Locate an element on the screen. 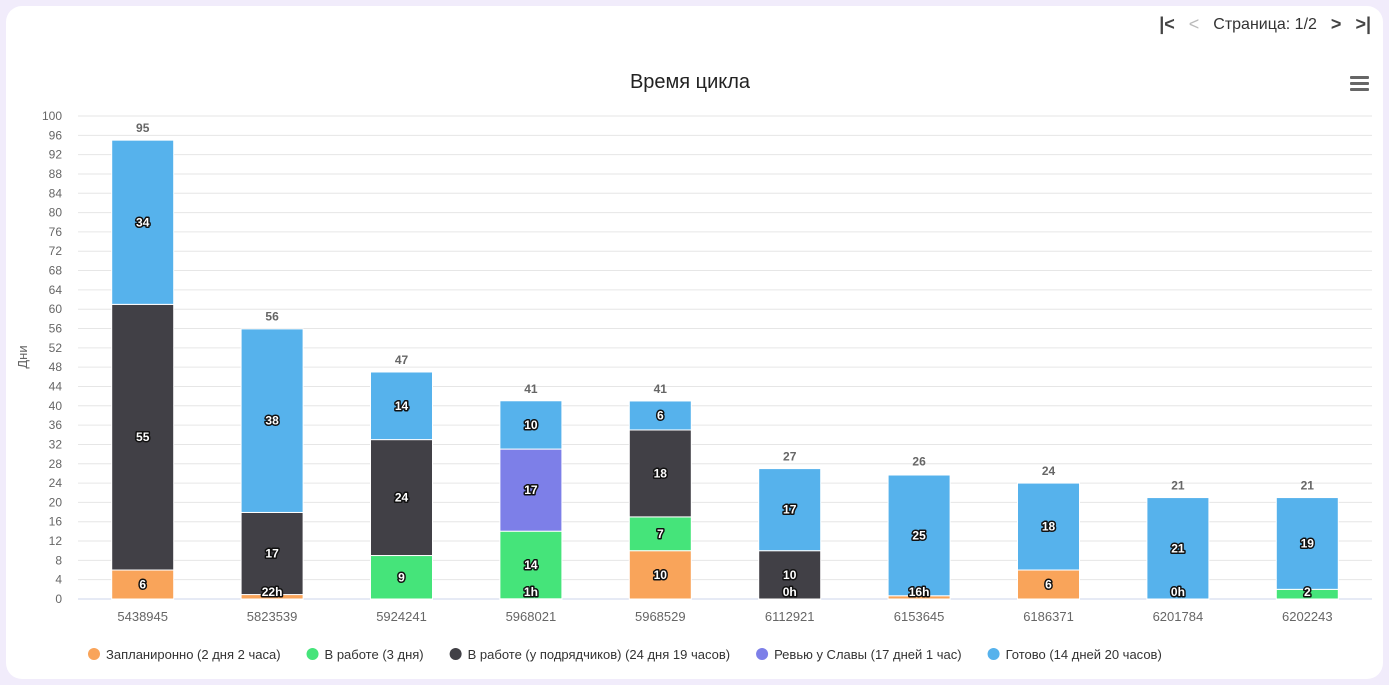 The width and height of the screenshot is (1389, 685). y-tick-label: 96 is located at coordinates (56, 135).